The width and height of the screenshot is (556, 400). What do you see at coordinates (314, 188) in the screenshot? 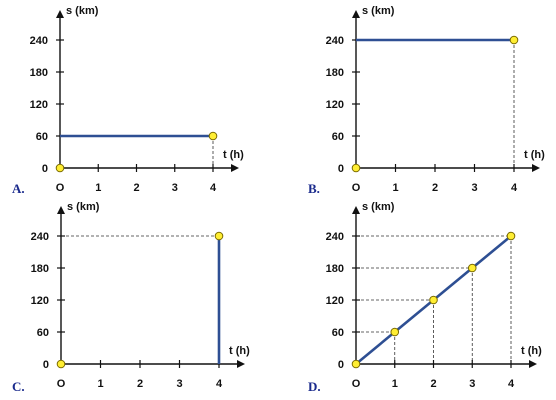
I see `option-label: B.` at bounding box center [314, 188].